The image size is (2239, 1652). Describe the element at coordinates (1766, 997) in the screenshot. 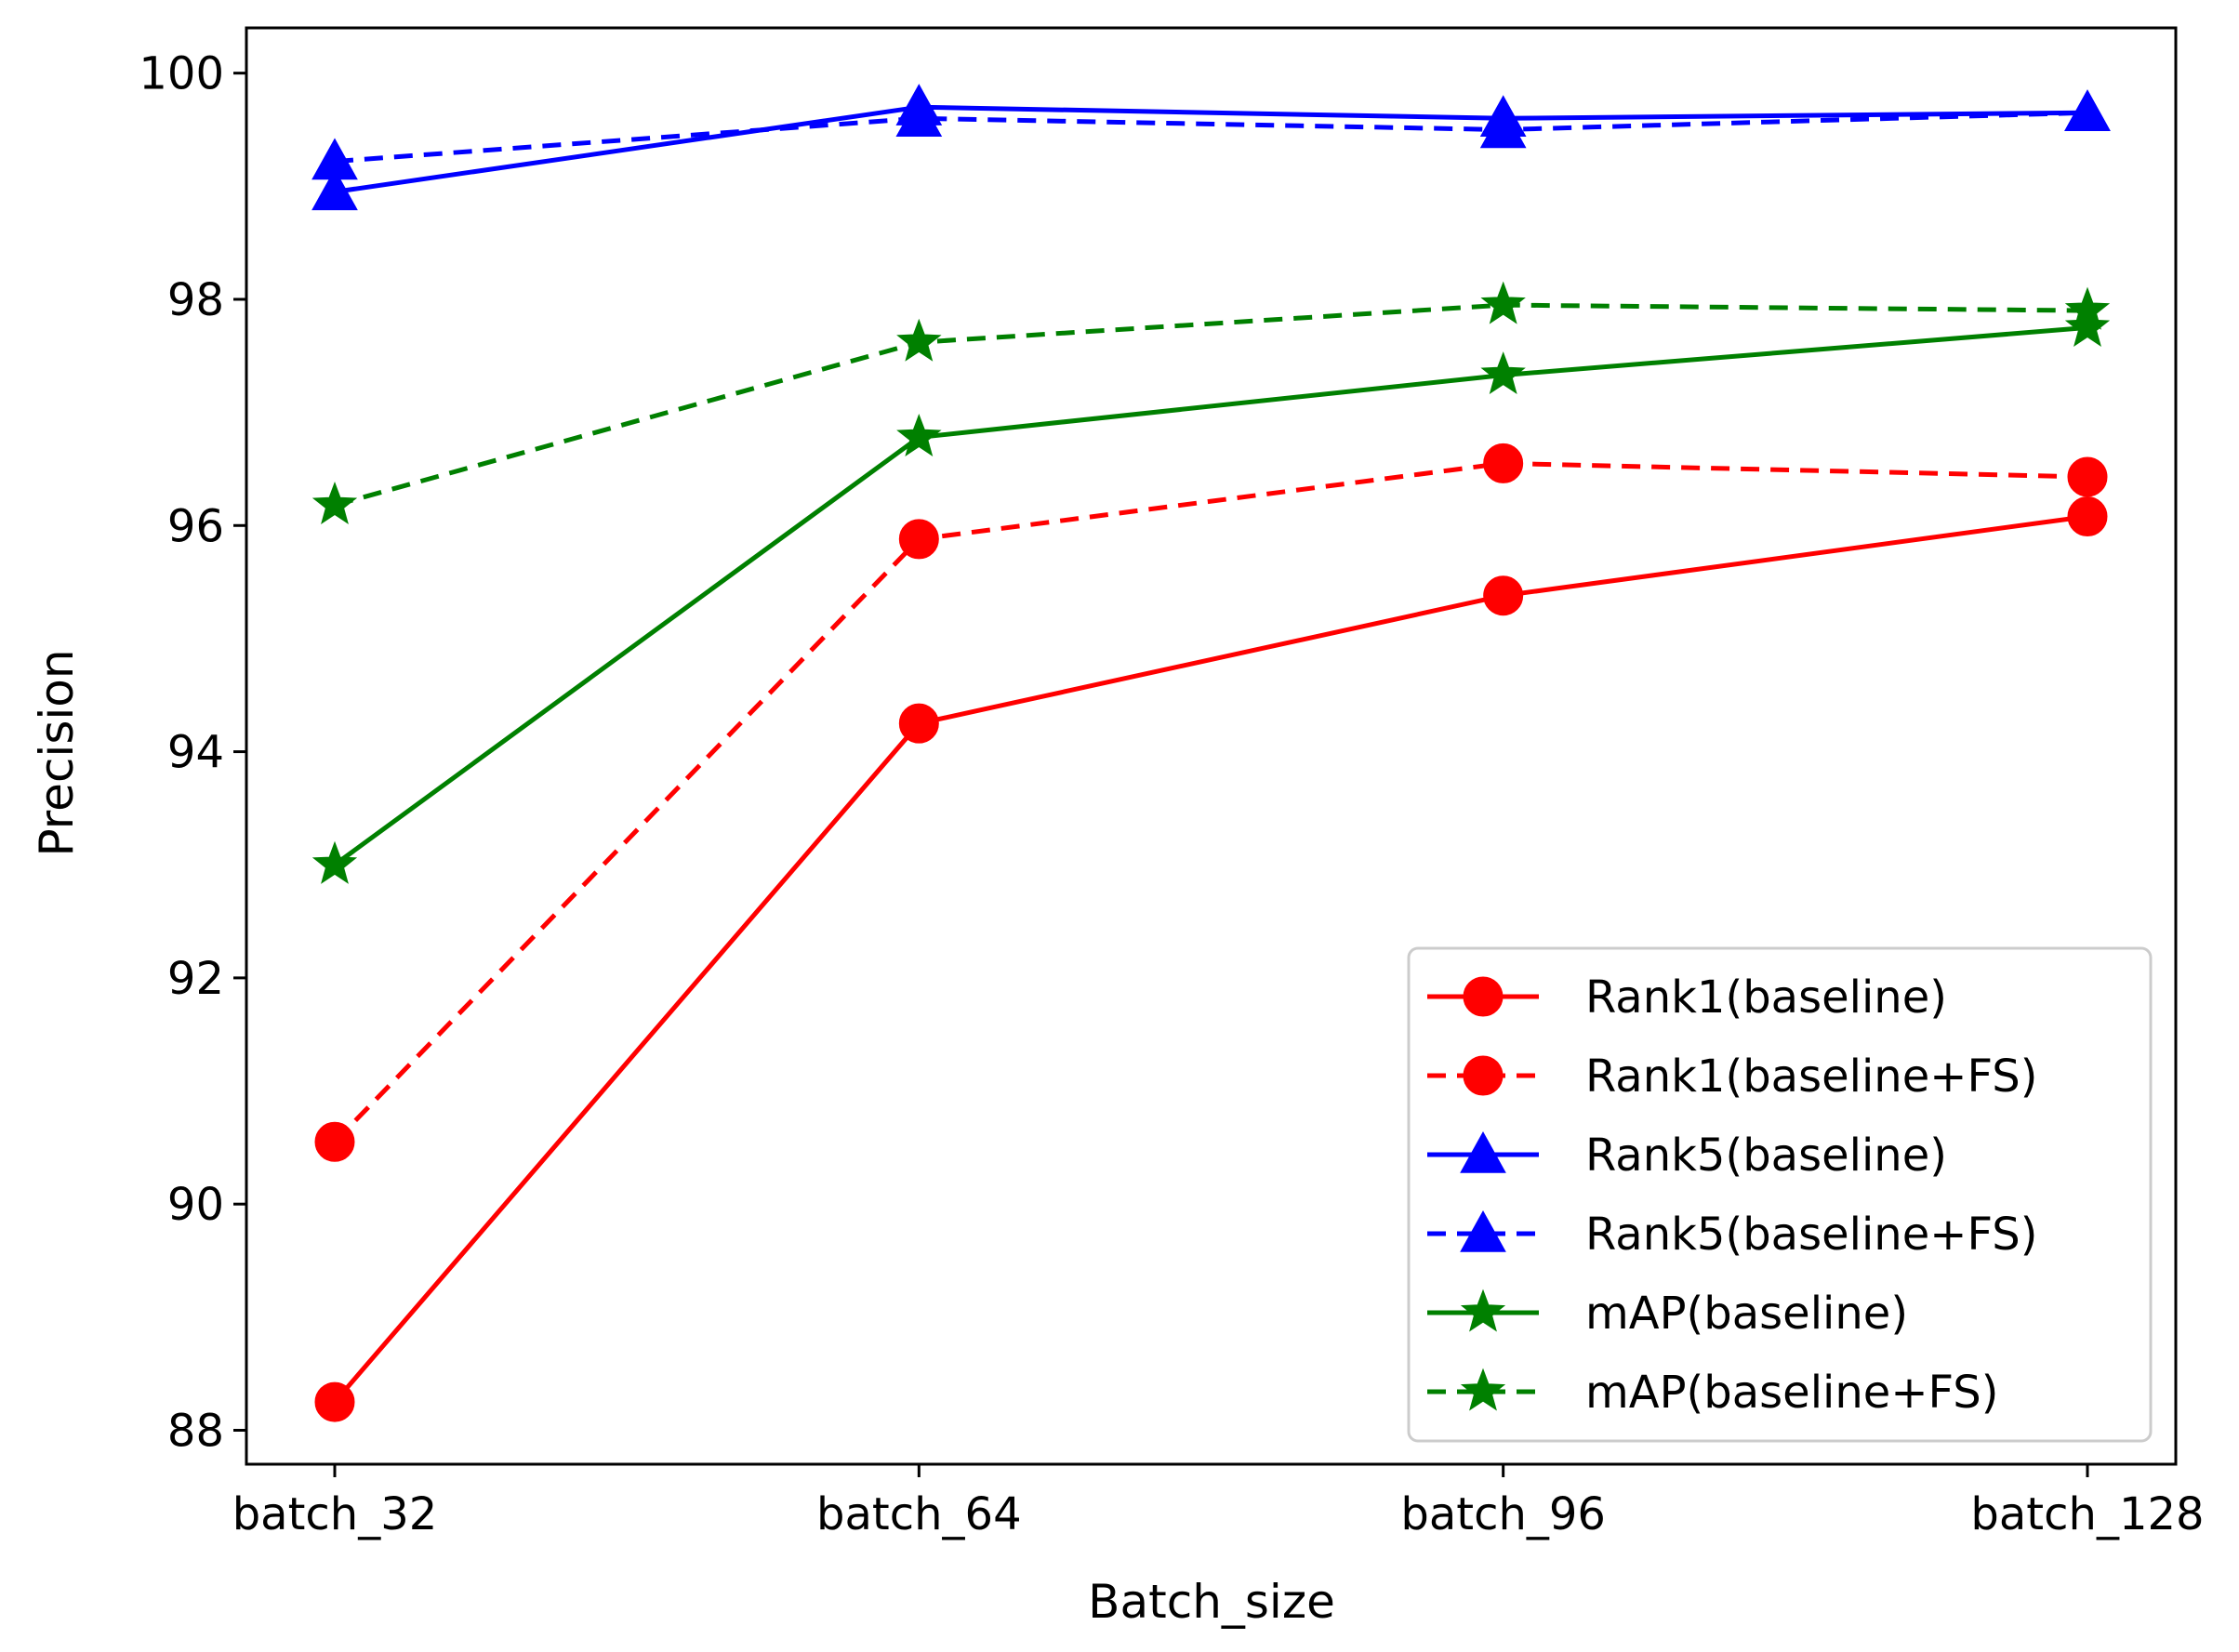

I see `legend-label: Rank1(baseline)` at that location.